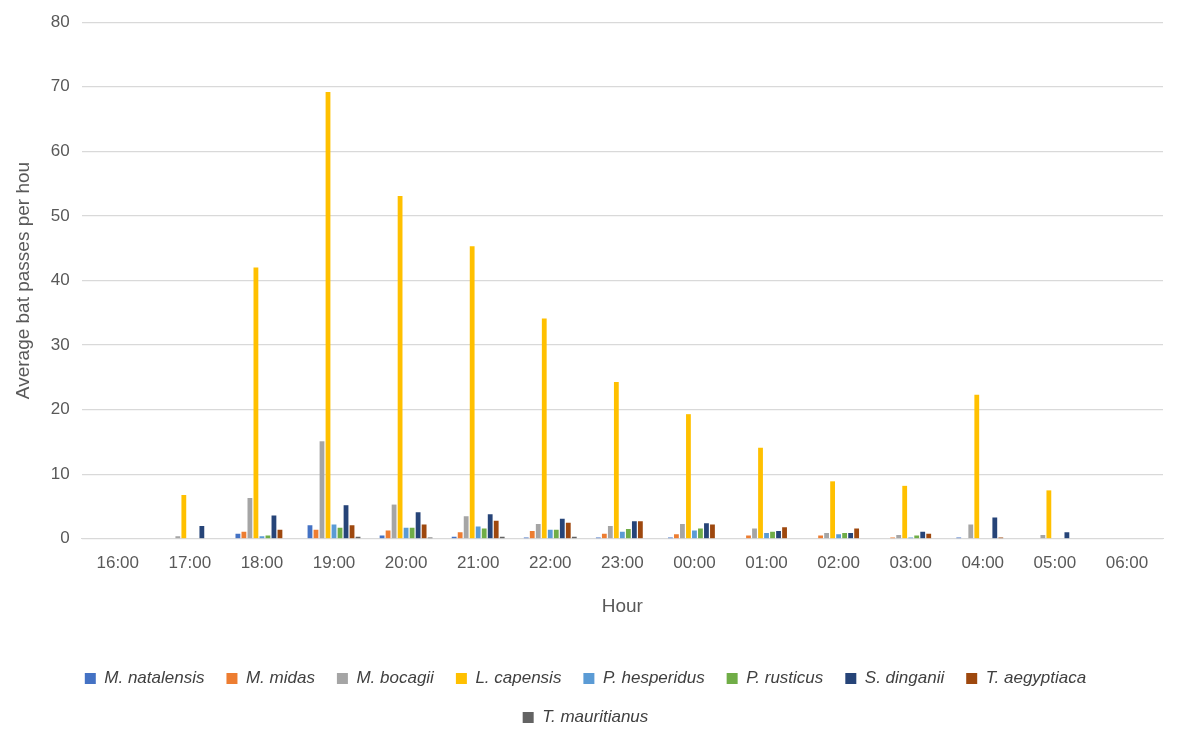 The height and width of the screenshot is (736, 1183). I want to click on legend-label: L. capensis, so click(518, 678).